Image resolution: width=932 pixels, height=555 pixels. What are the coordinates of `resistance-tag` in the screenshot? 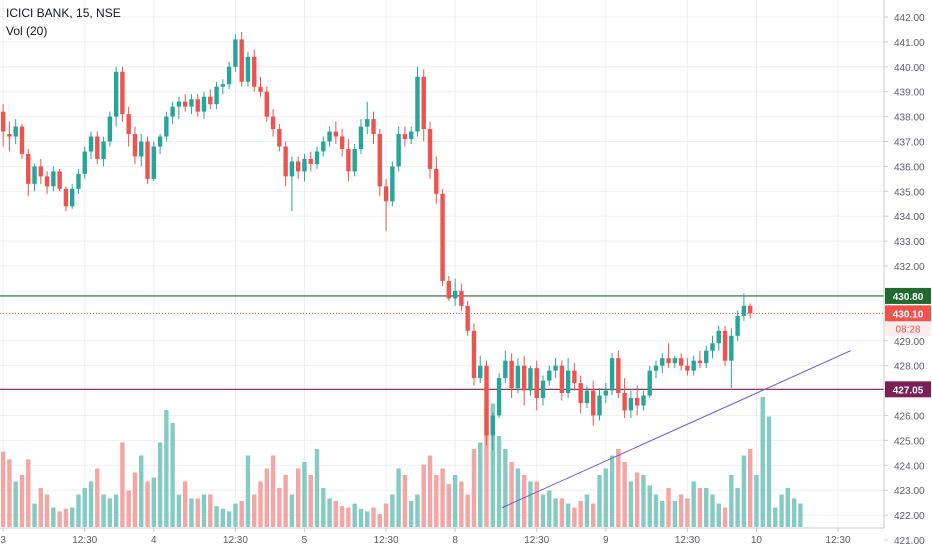 It's located at (908, 295).